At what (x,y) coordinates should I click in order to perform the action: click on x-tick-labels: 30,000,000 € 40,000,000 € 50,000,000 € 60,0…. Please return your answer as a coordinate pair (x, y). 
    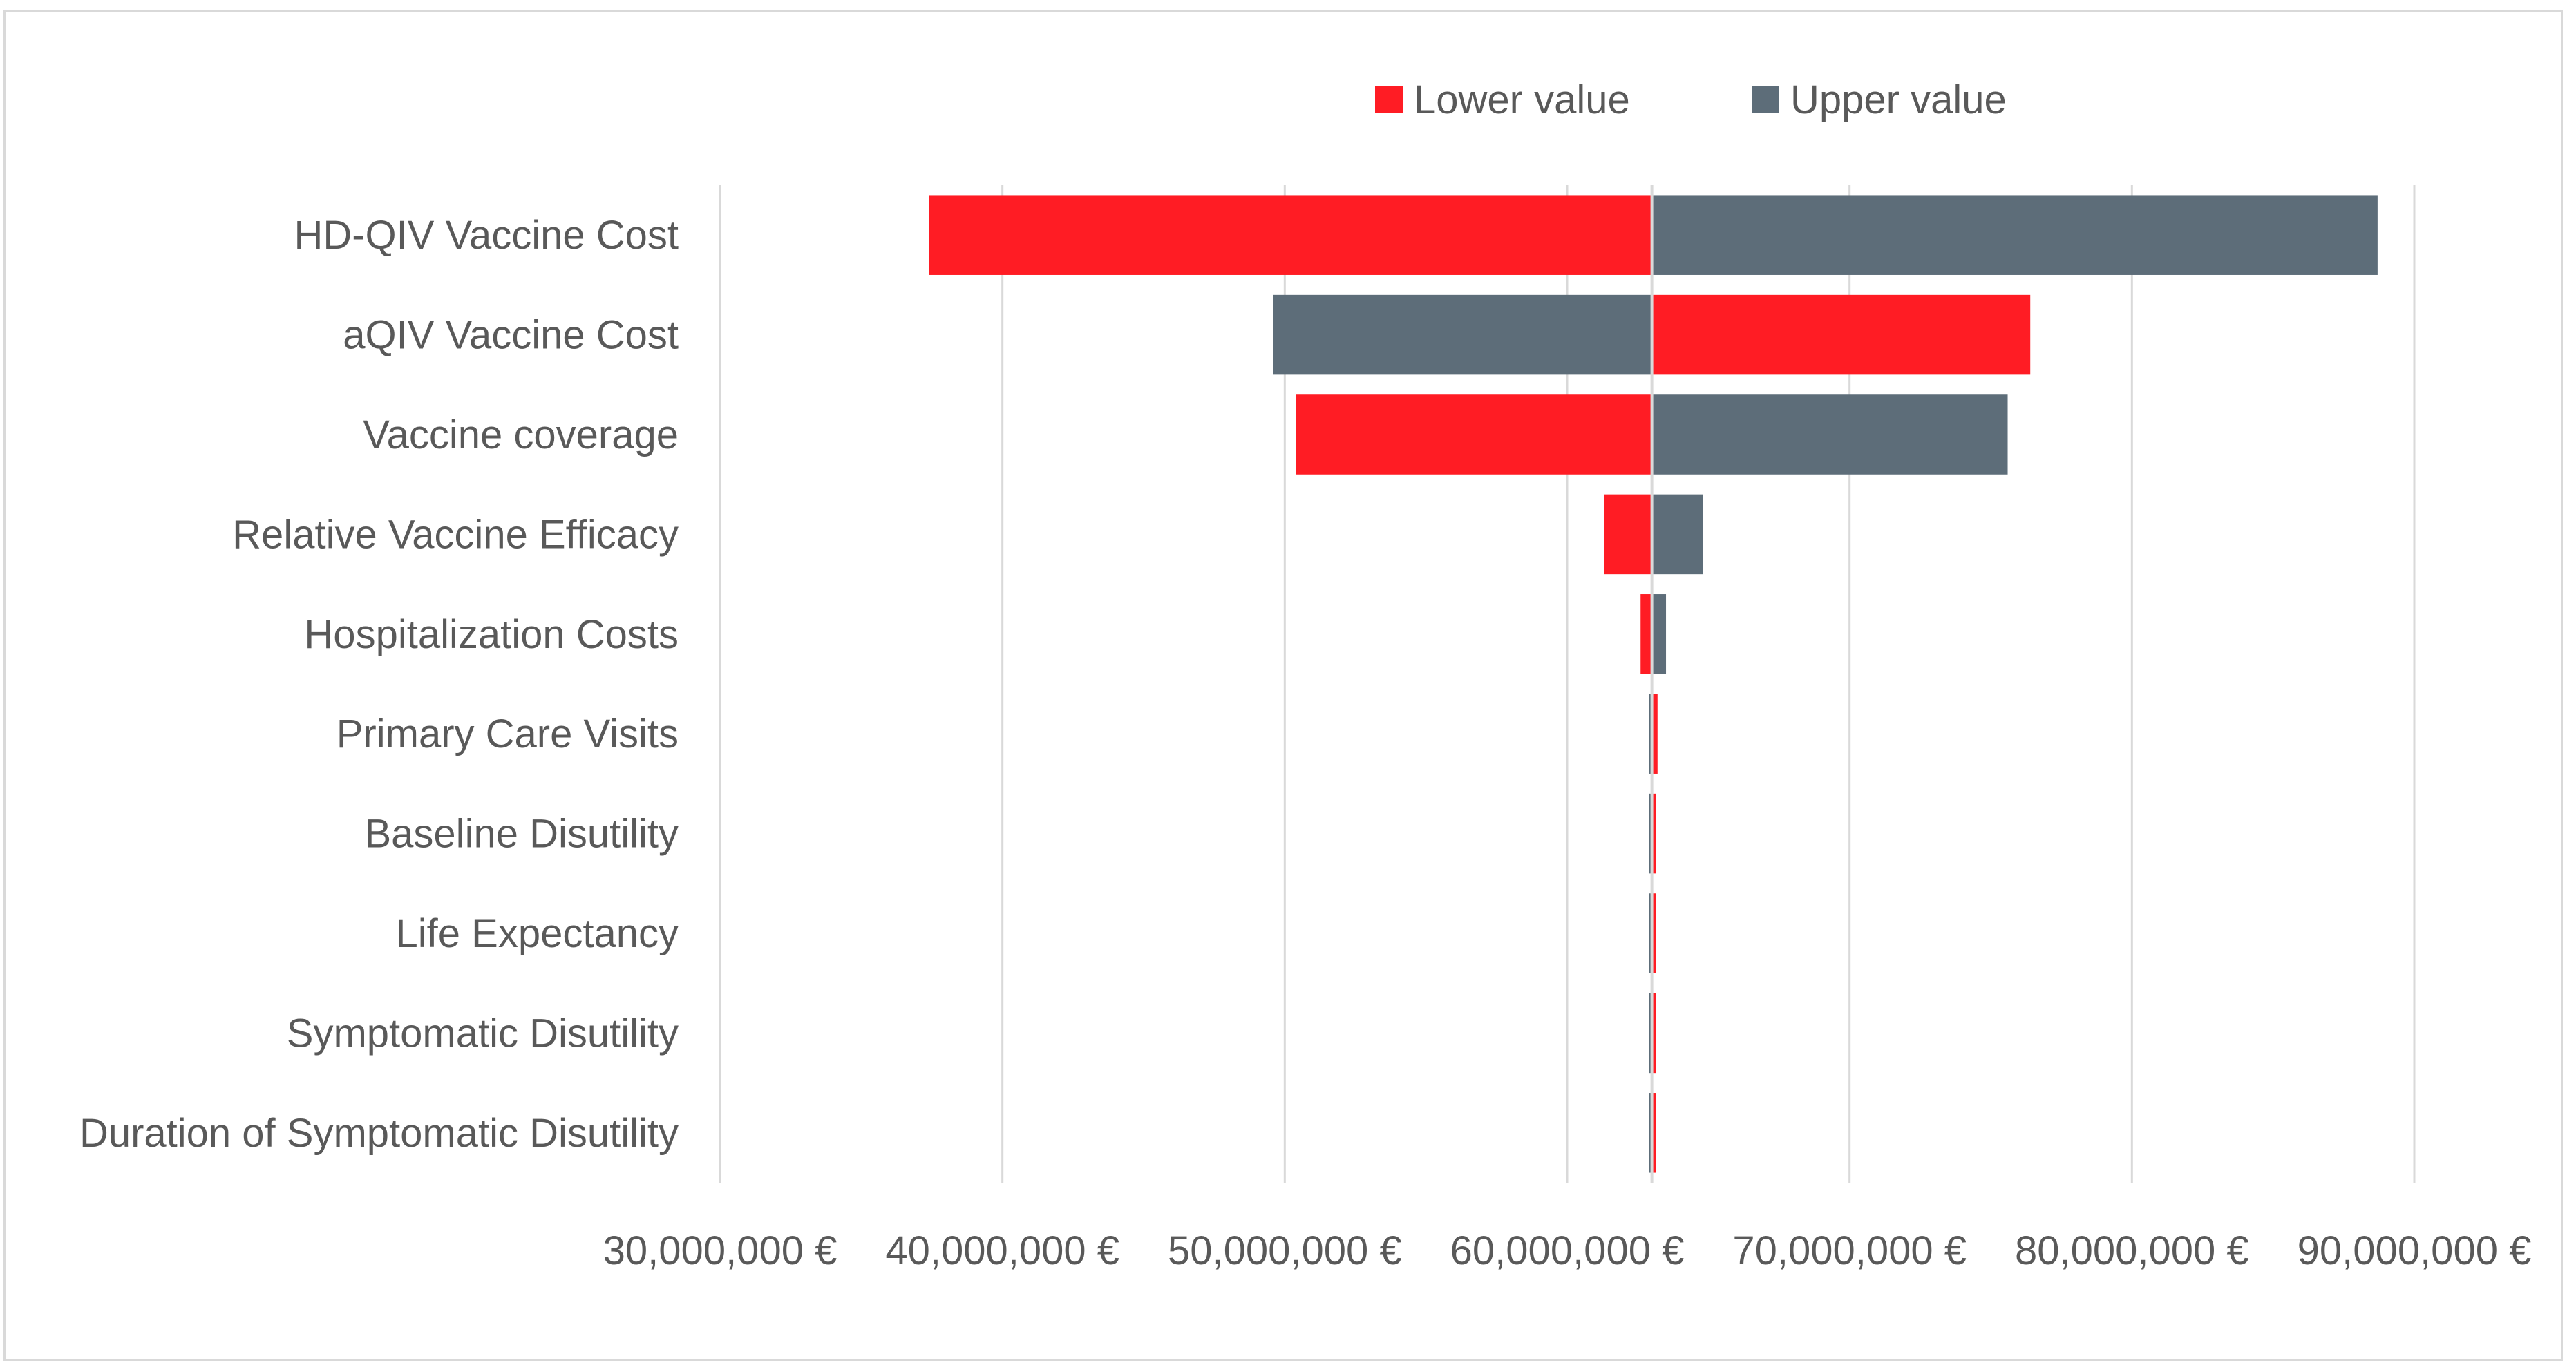
    Looking at the image, I should click on (1567, 1250).